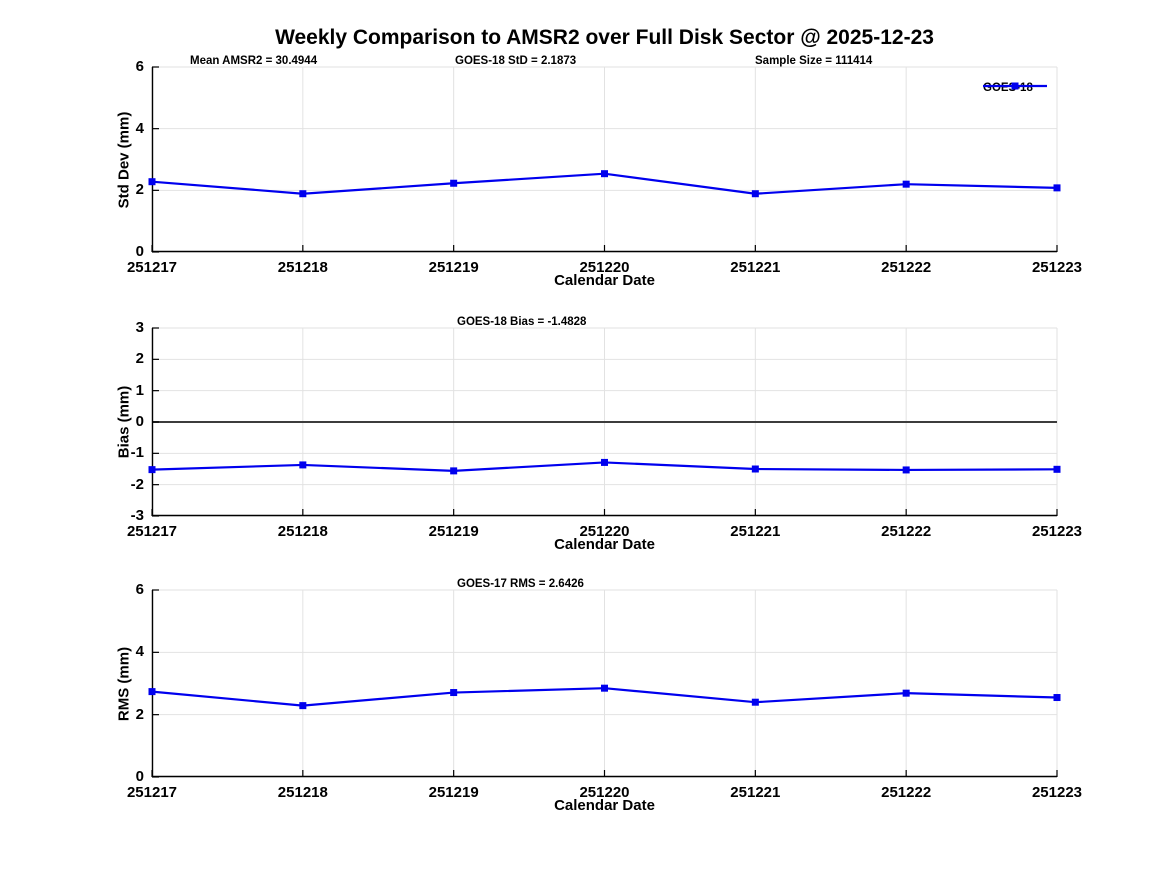  What do you see at coordinates (814, 61) in the screenshot?
I see `std-dev-annotation: Sample Size = 111414` at bounding box center [814, 61].